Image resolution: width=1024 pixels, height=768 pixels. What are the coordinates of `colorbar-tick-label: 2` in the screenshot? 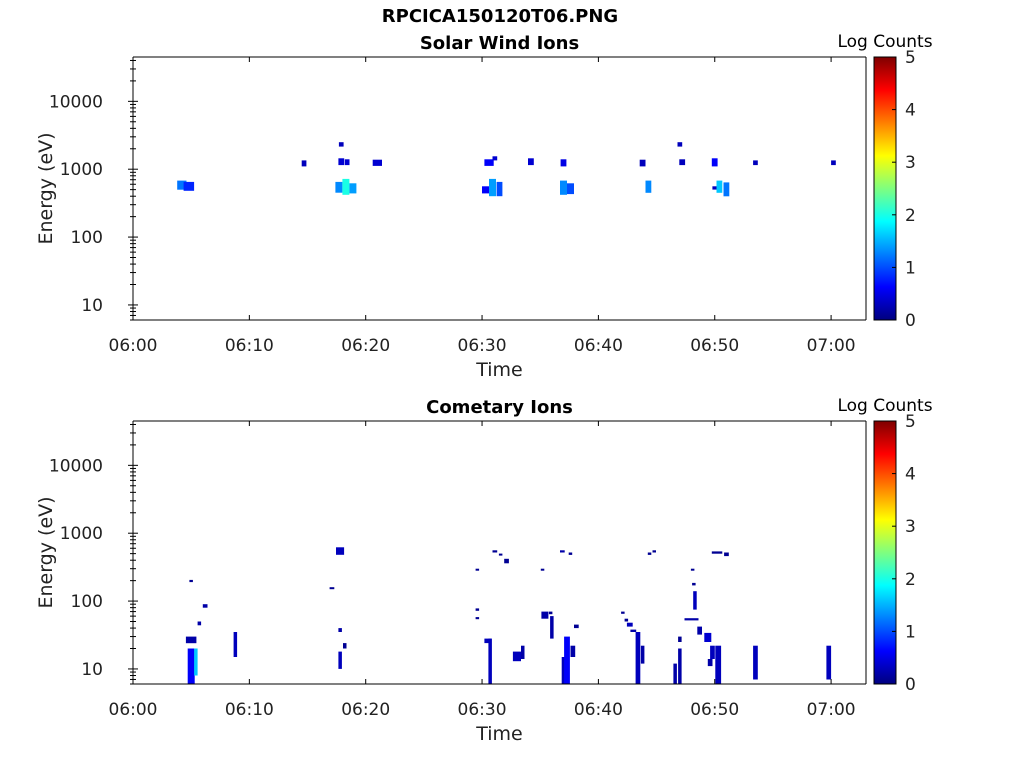 It's located at (910, 216).